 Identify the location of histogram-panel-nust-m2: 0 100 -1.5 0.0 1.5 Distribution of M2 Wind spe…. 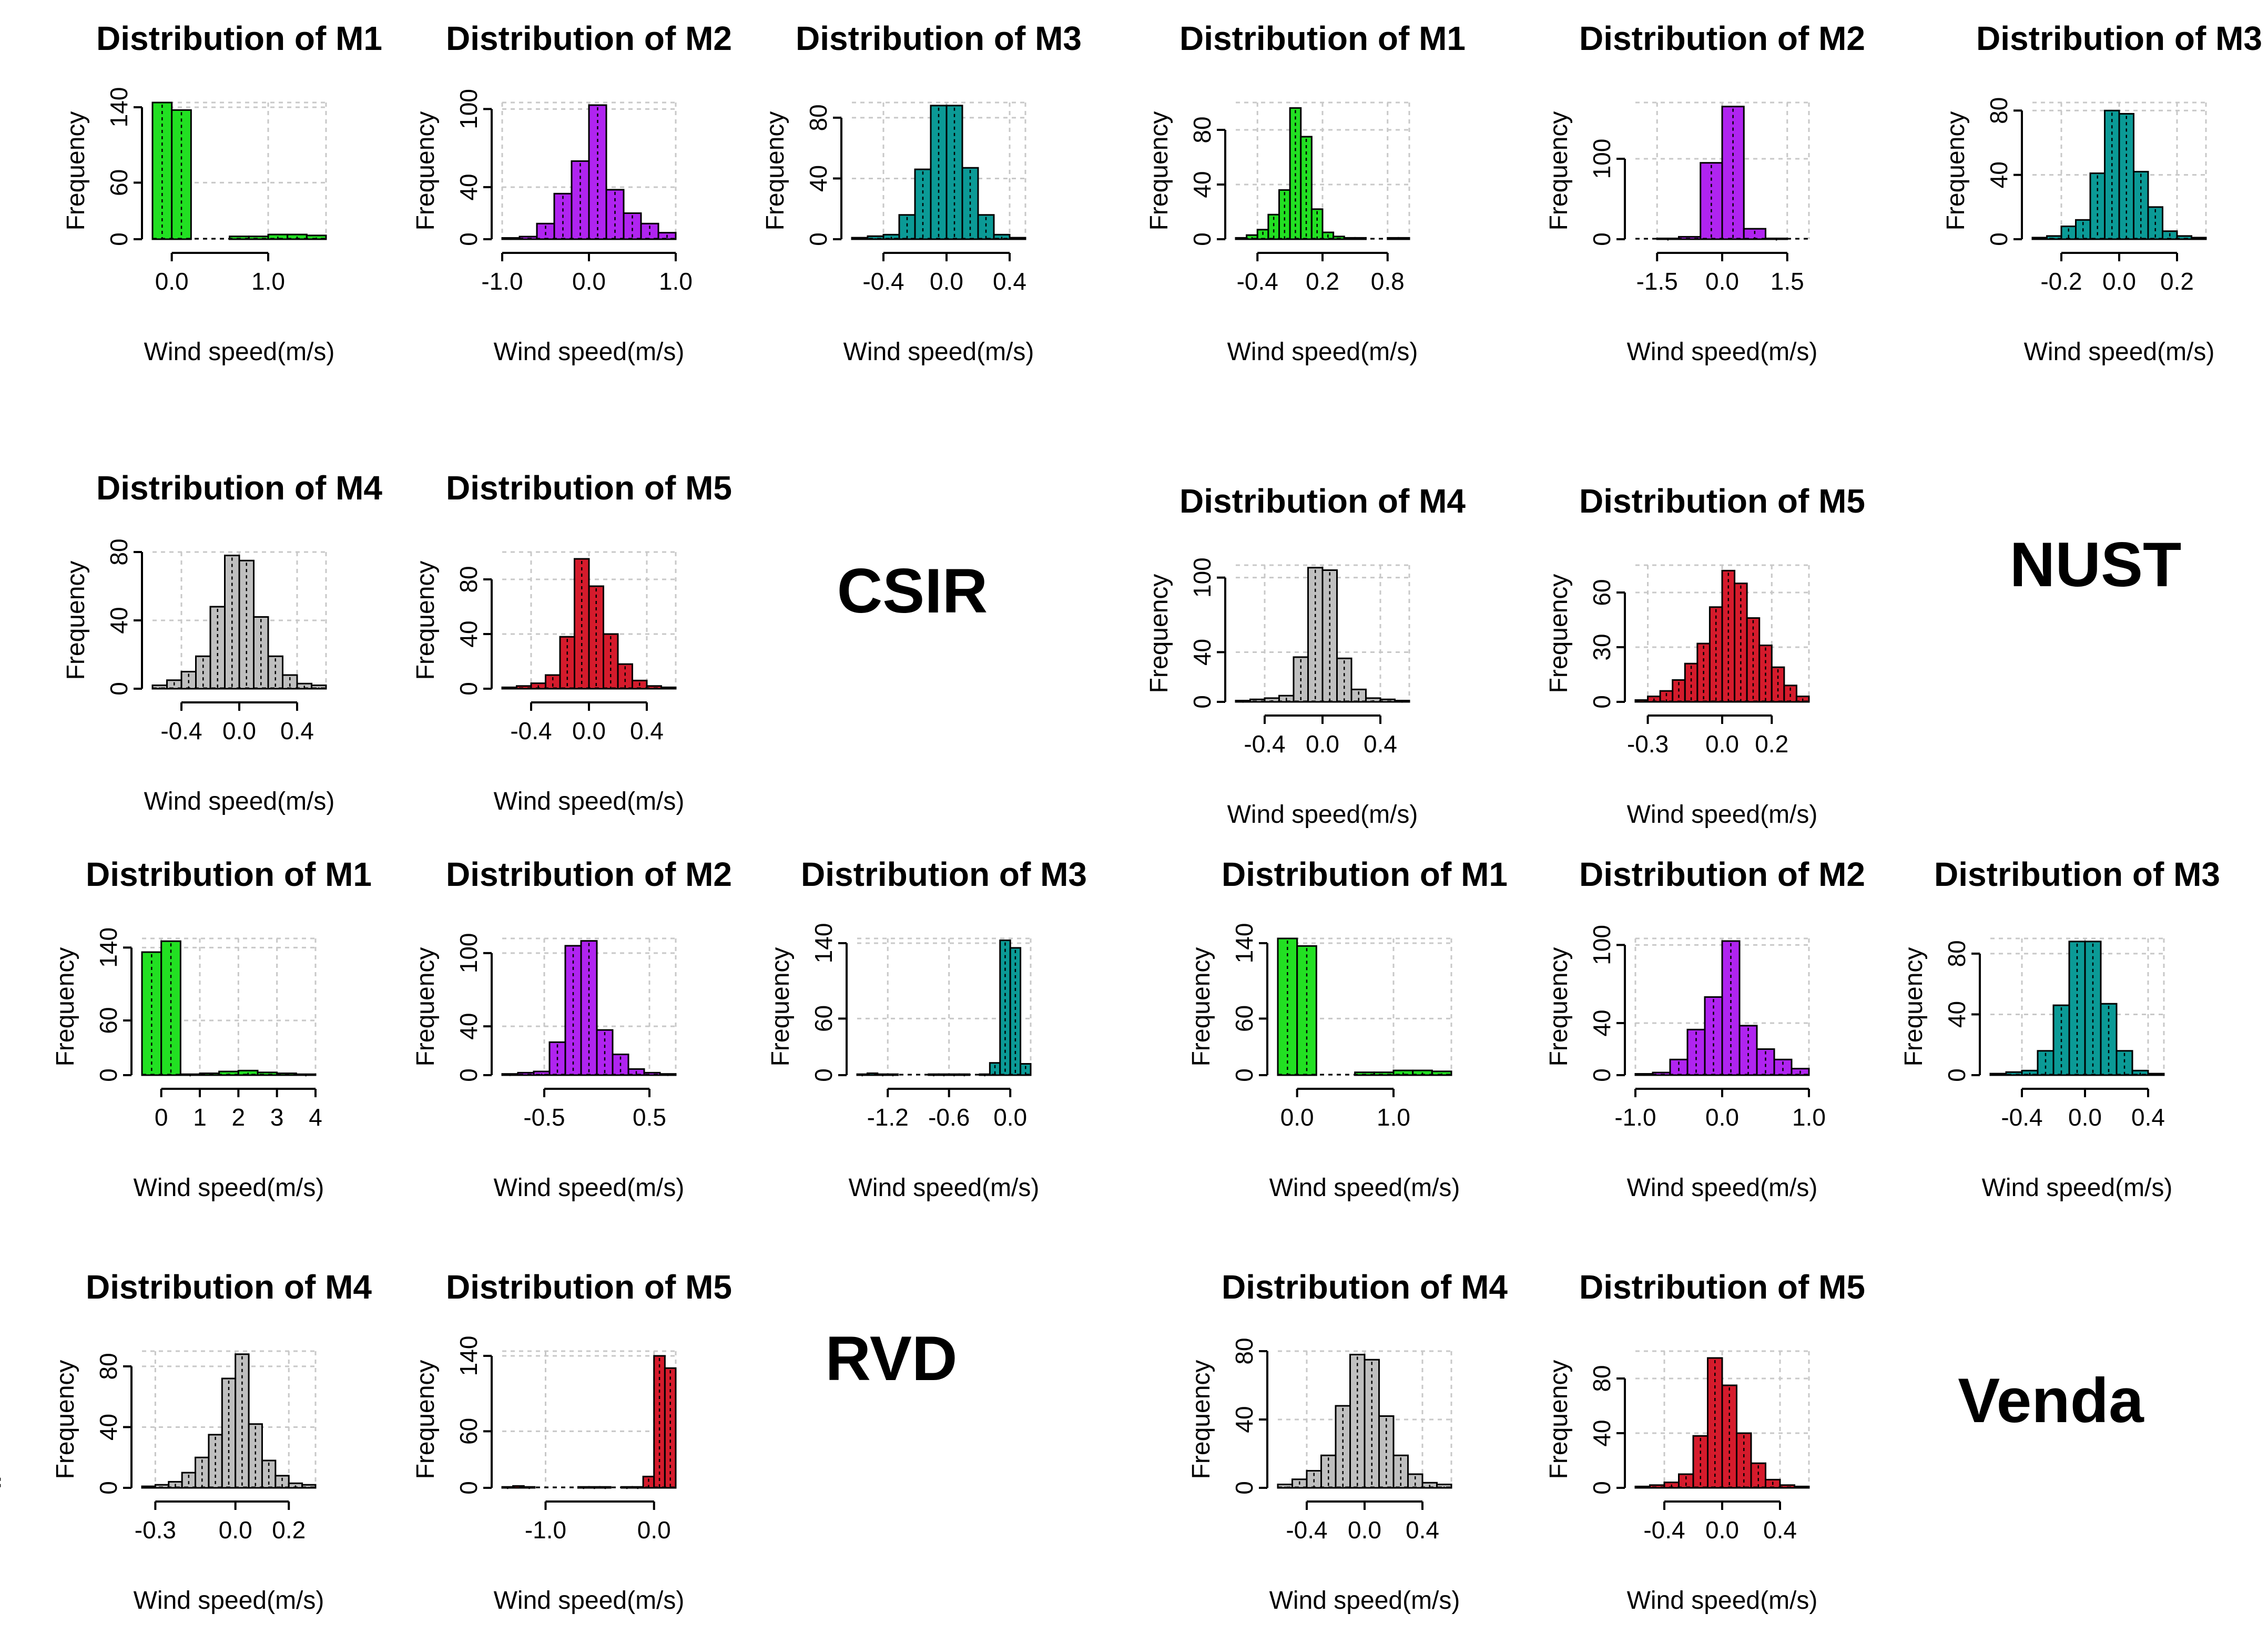
(1705, 192).